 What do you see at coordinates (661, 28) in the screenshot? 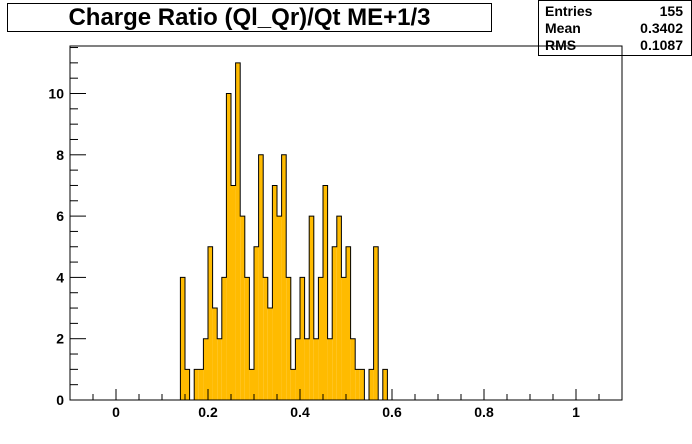
I see `stat-mean-value: 0.3402` at bounding box center [661, 28].